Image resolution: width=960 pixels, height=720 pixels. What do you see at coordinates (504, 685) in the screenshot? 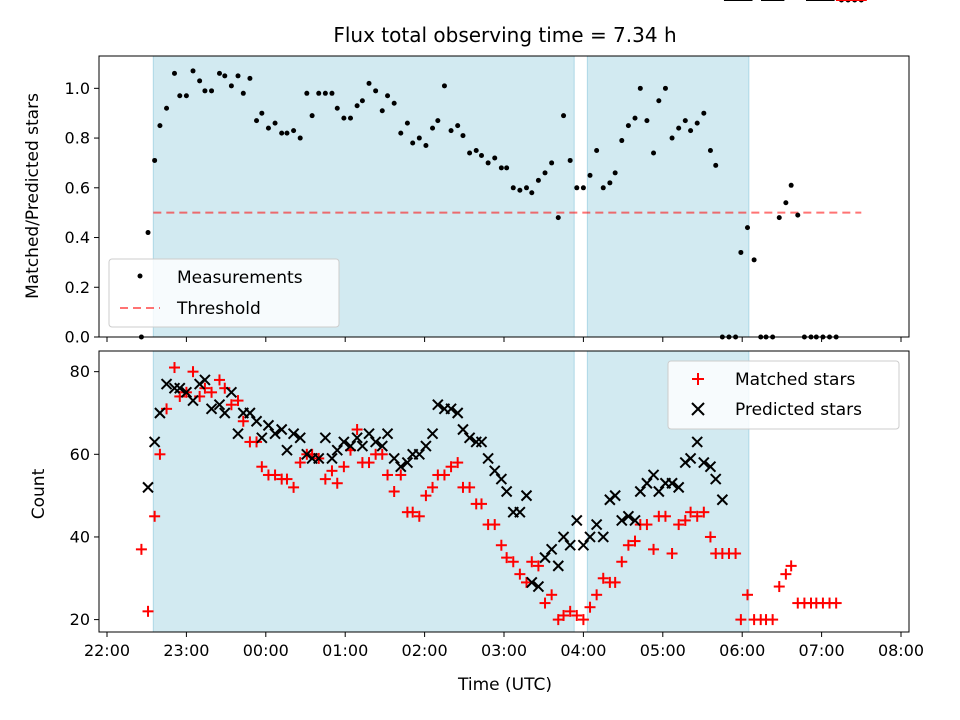
I see `x-axis-label: Time (UTC)` at bounding box center [504, 685].